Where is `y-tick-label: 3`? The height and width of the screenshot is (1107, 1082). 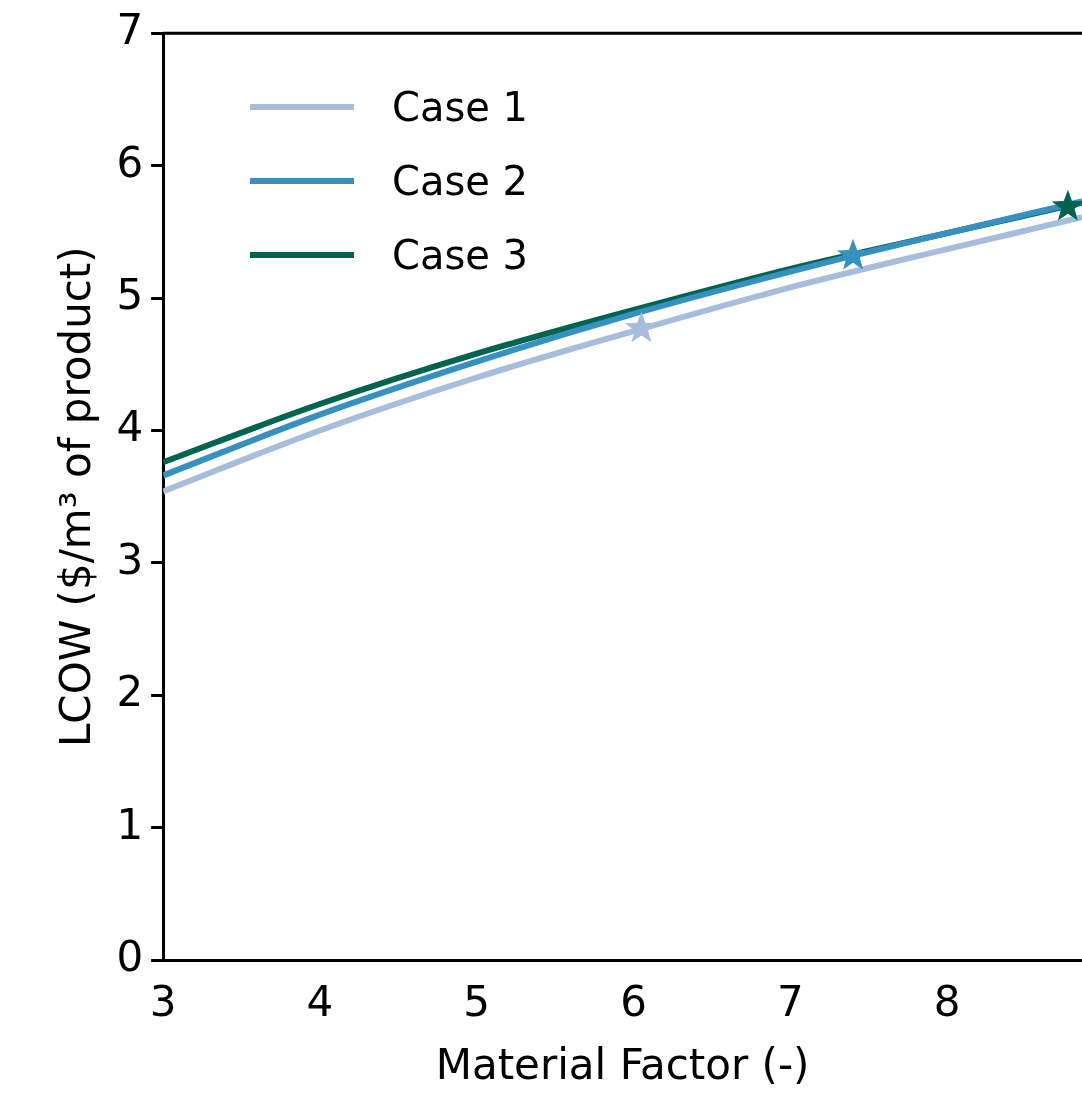
y-tick-label: 3 is located at coordinates (130, 559).